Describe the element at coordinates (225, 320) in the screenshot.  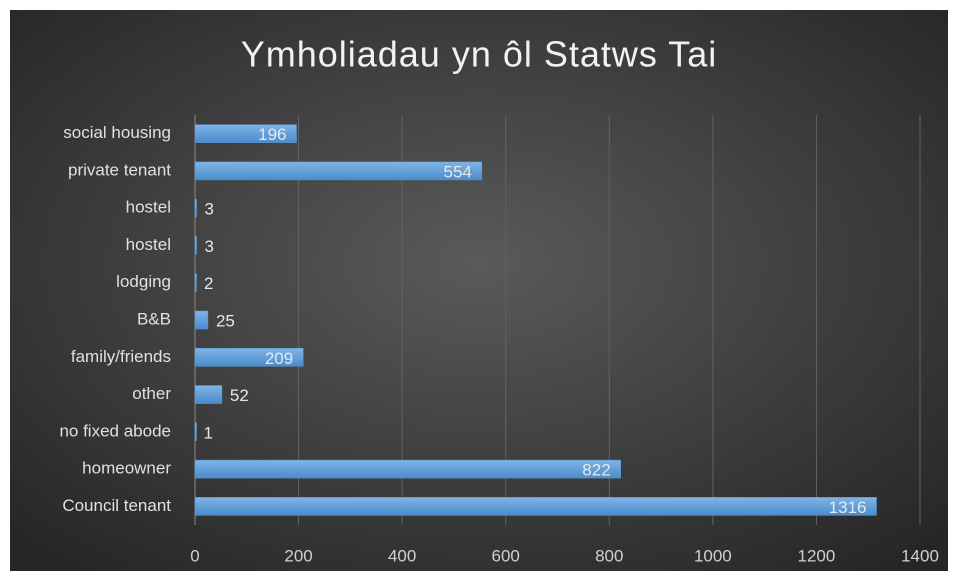
I see `data-label: 25` at that location.